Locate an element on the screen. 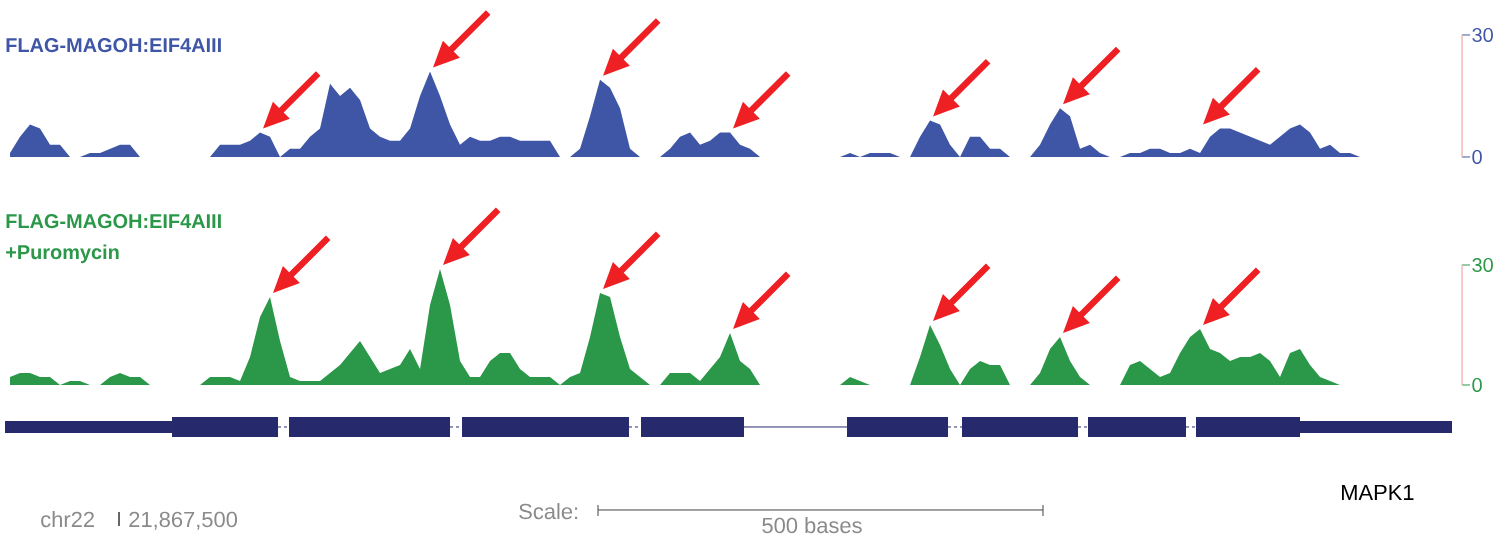  text: Scale: is located at coordinates (548, 511).